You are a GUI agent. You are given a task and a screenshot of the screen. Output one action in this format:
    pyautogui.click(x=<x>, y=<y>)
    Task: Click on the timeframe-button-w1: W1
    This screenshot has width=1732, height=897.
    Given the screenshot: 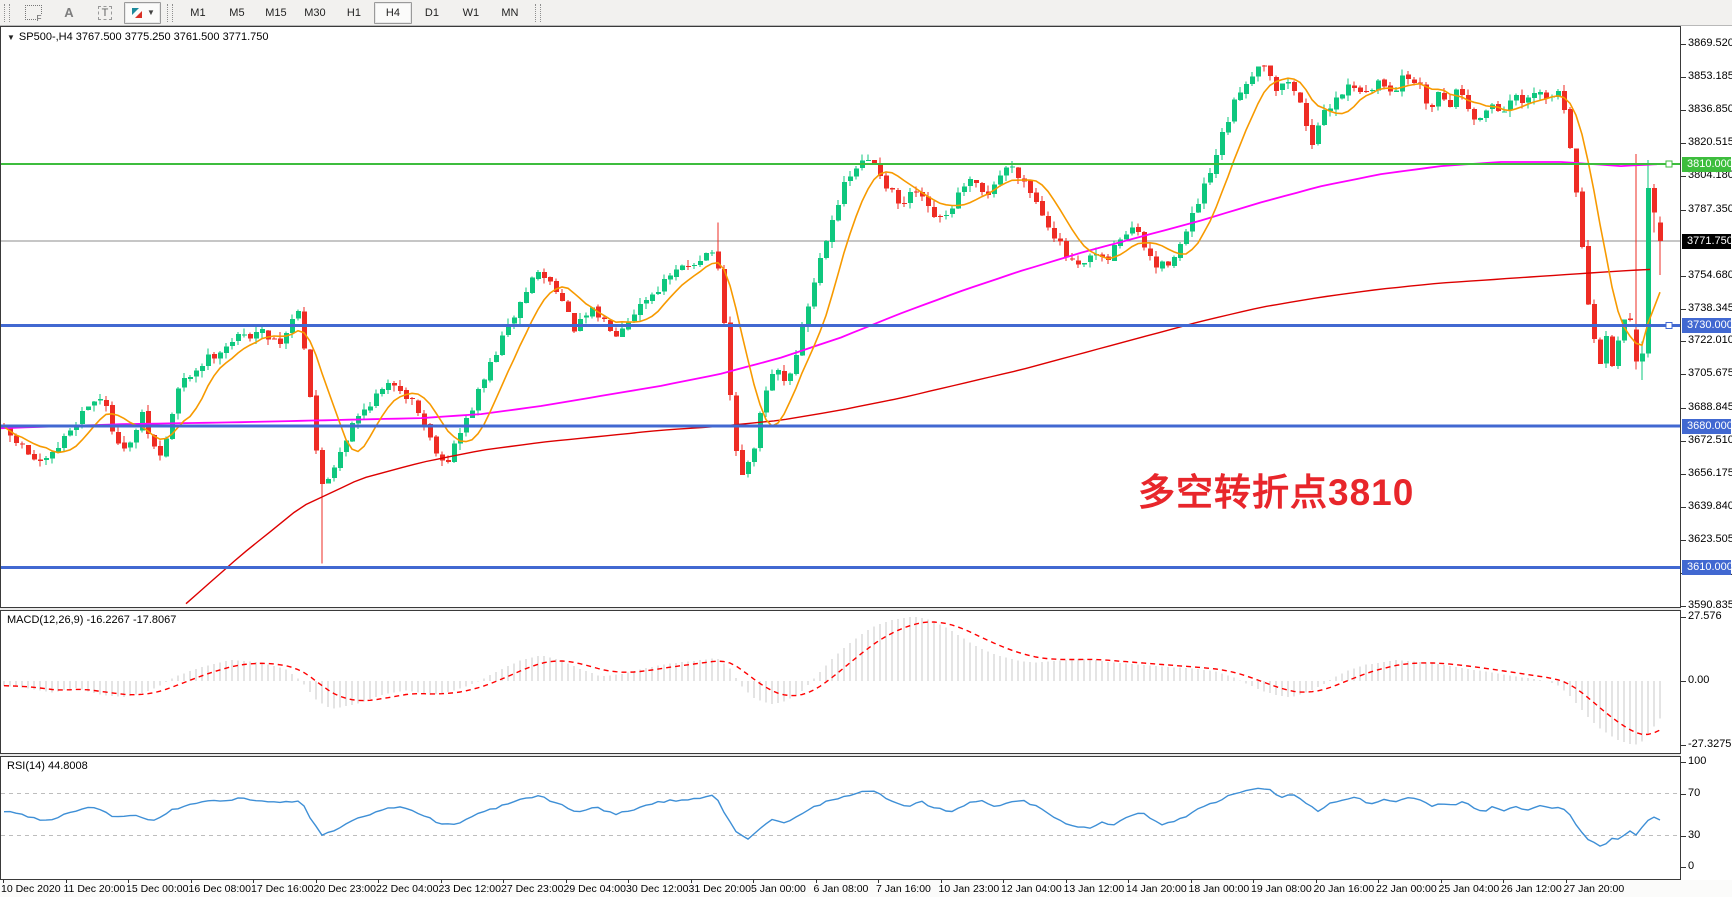 What is the action you would take?
    pyautogui.click(x=471, y=12)
    